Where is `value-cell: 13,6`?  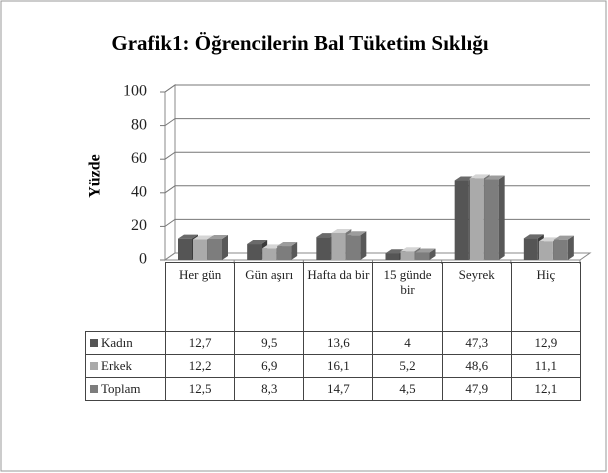 value-cell: 13,6 is located at coordinates (338, 343).